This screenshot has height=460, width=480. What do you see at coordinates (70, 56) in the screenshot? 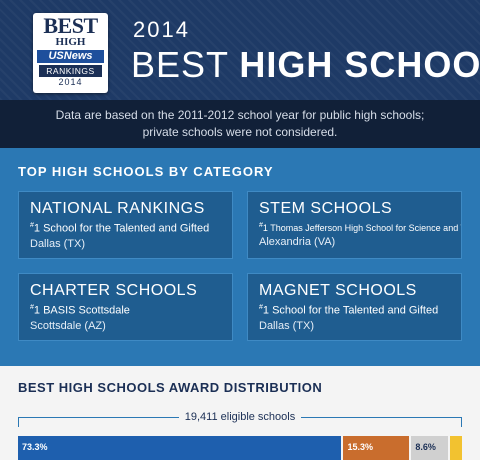
I see `logo-brand-text: USNews` at bounding box center [70, 56].